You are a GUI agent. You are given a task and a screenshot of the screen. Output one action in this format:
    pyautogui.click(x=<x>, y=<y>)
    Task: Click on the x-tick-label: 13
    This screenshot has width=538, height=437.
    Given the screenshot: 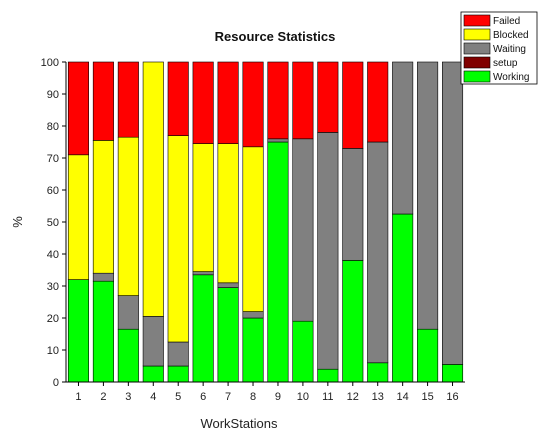 What is the action you would take?
    pyautogui.click(x=378, y=397)
    